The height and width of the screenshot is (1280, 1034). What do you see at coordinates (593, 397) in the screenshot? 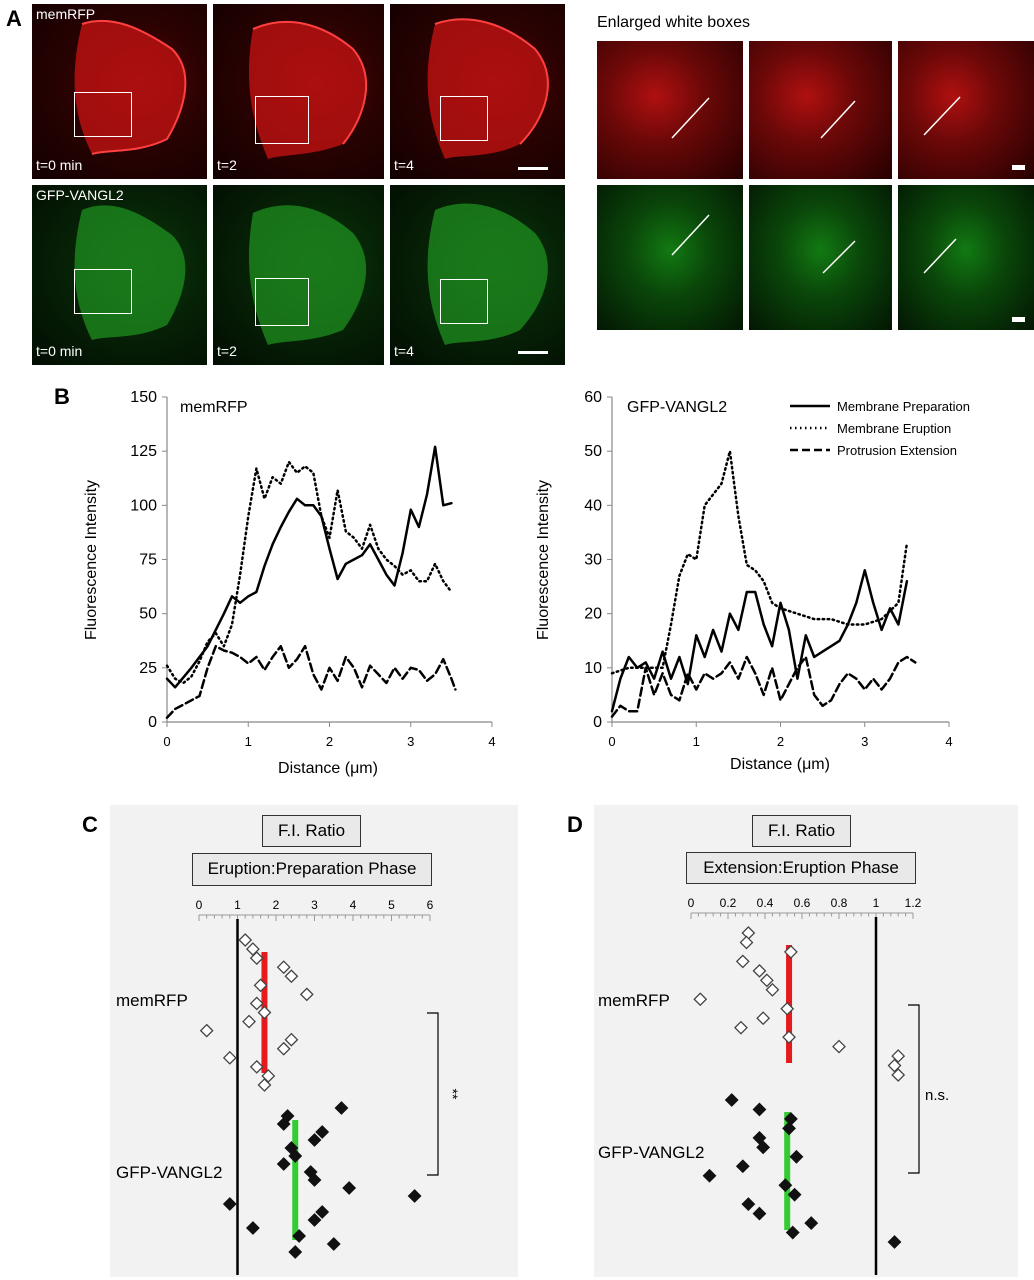
I see `y-tick-label: 60` at bounding box center [593, 397].